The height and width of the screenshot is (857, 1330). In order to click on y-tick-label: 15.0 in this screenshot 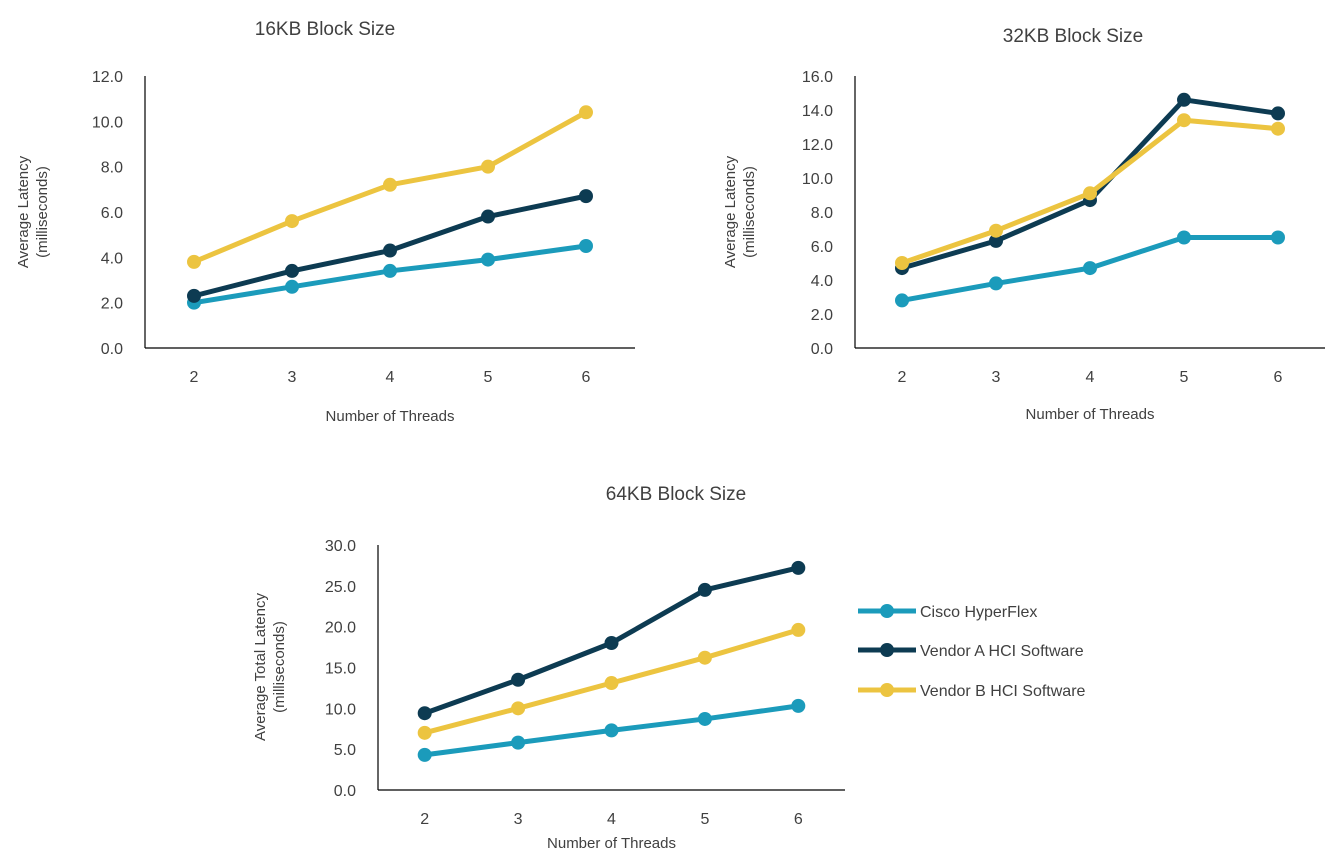, I will do `click(340, 669)`.